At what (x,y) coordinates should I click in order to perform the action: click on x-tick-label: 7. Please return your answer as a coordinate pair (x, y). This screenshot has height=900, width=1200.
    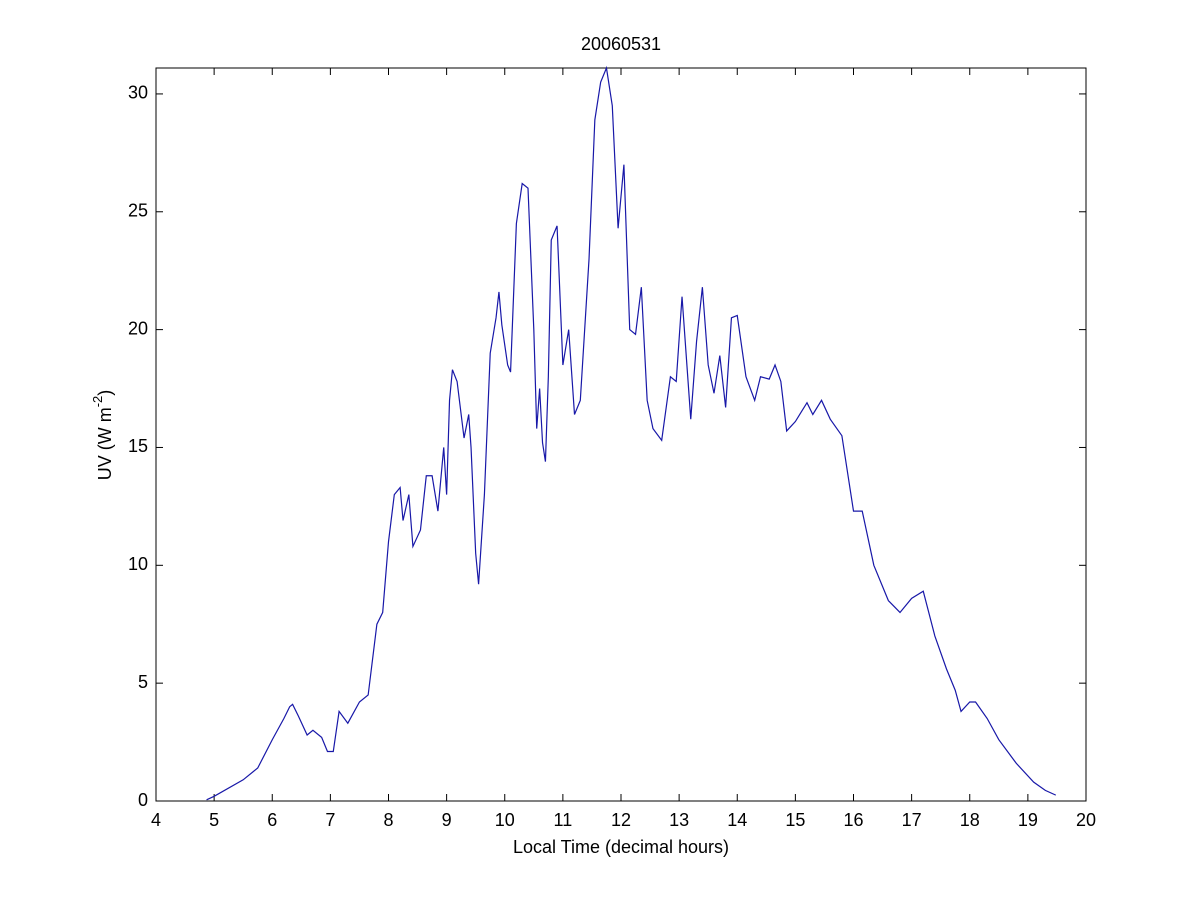
    Looking at the image, I should click on (330, 820).